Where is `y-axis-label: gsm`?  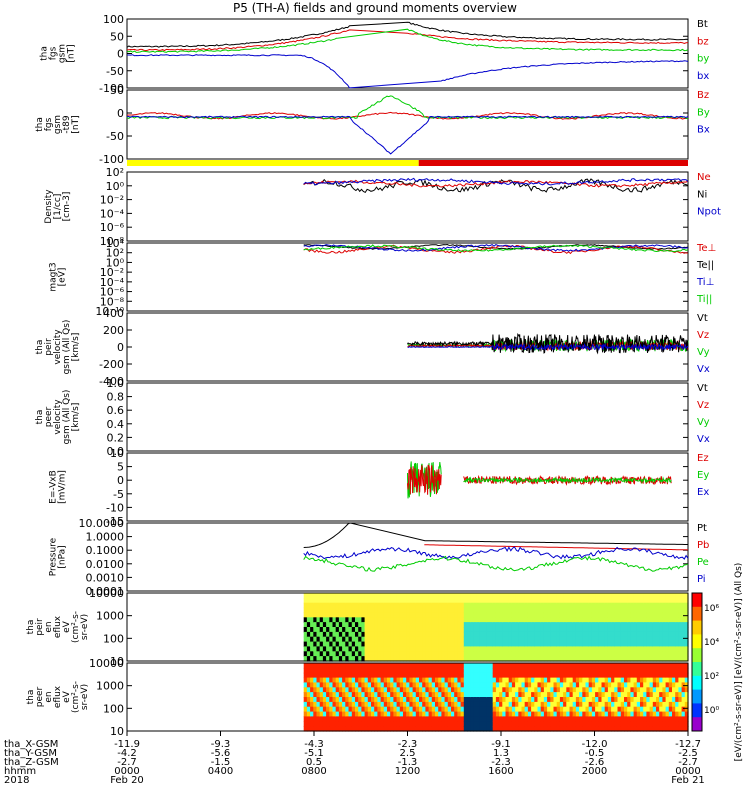 y-axis-label: gsm is located at coordinates (63, 53).